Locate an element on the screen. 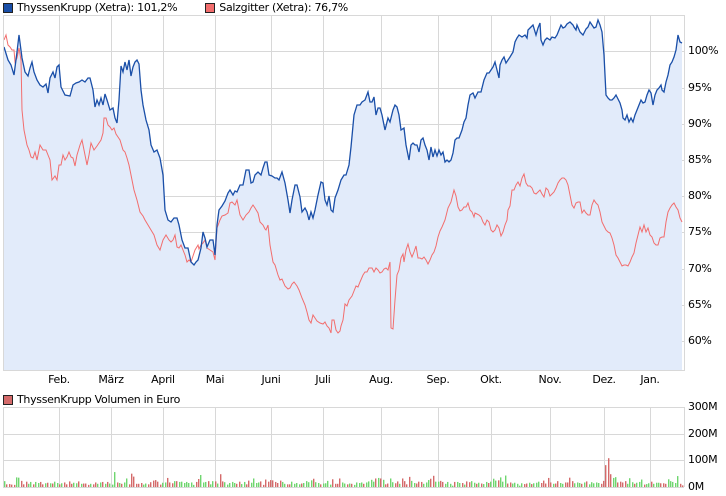 The image size is (726, 496). volume-bars is located at coordinates (344, 472).